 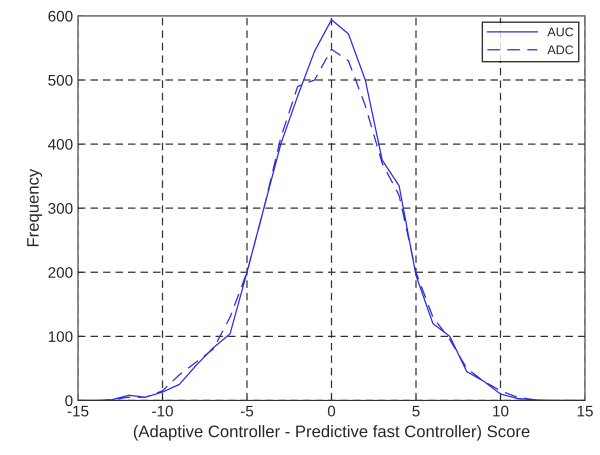 What do you see at coordinates (60, 144) in the screenshot?
I see `y-tick-label: 400` at bounding box center [60, 144].